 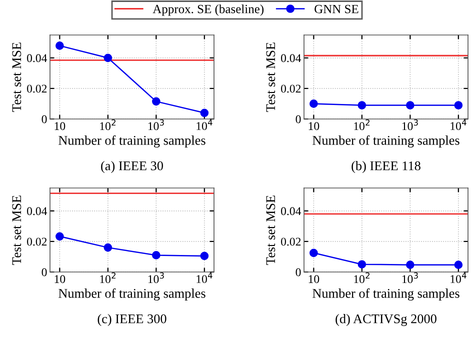 What do you see at coordinates (386, 320) in the screenshot?
I see `text: (d) ACTIVSg 2000` at bounding box center [386, 320].